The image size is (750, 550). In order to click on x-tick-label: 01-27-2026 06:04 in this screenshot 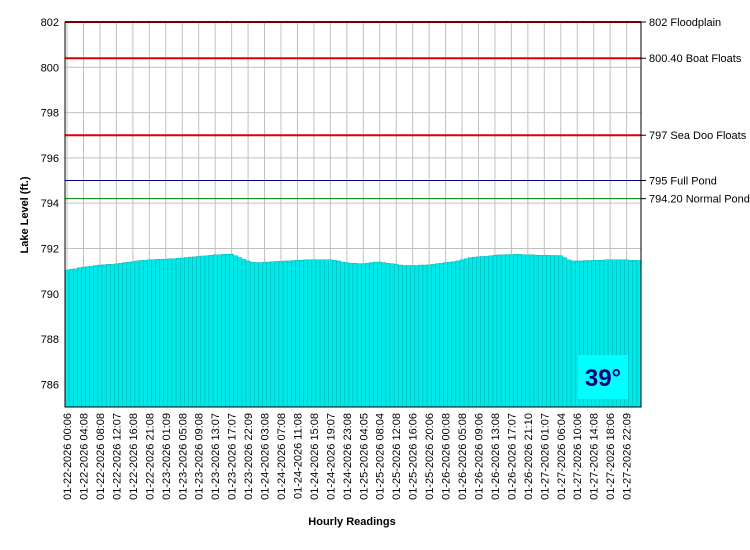, I will do `click(562, 456)`.